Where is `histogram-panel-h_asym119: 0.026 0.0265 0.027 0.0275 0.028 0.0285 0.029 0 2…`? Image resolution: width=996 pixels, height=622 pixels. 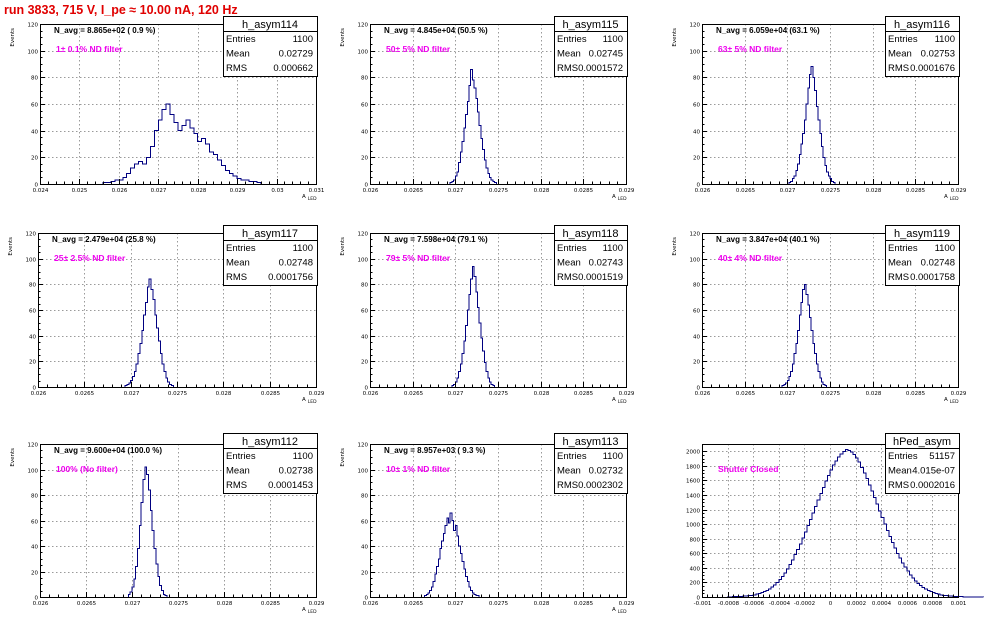
histogram-panel-h_asym119: 0.026 0.0265 0.027 0.0275 0.028 0.0285 0.029 0 2… is located at coordinates (819, 315).